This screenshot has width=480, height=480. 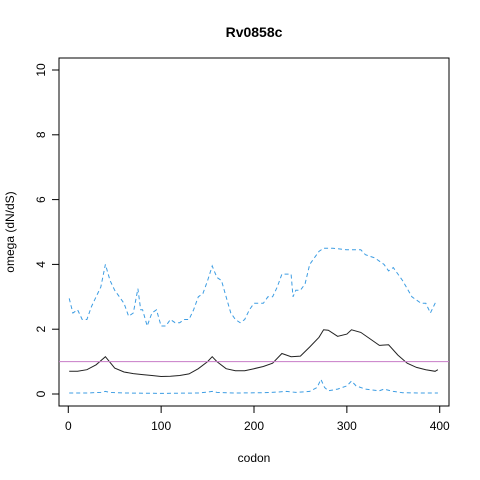 What do you see at coordinates (41, 199) in the screenshot?
I see `y-tick-label: 6` at bounding box center [41, 199].